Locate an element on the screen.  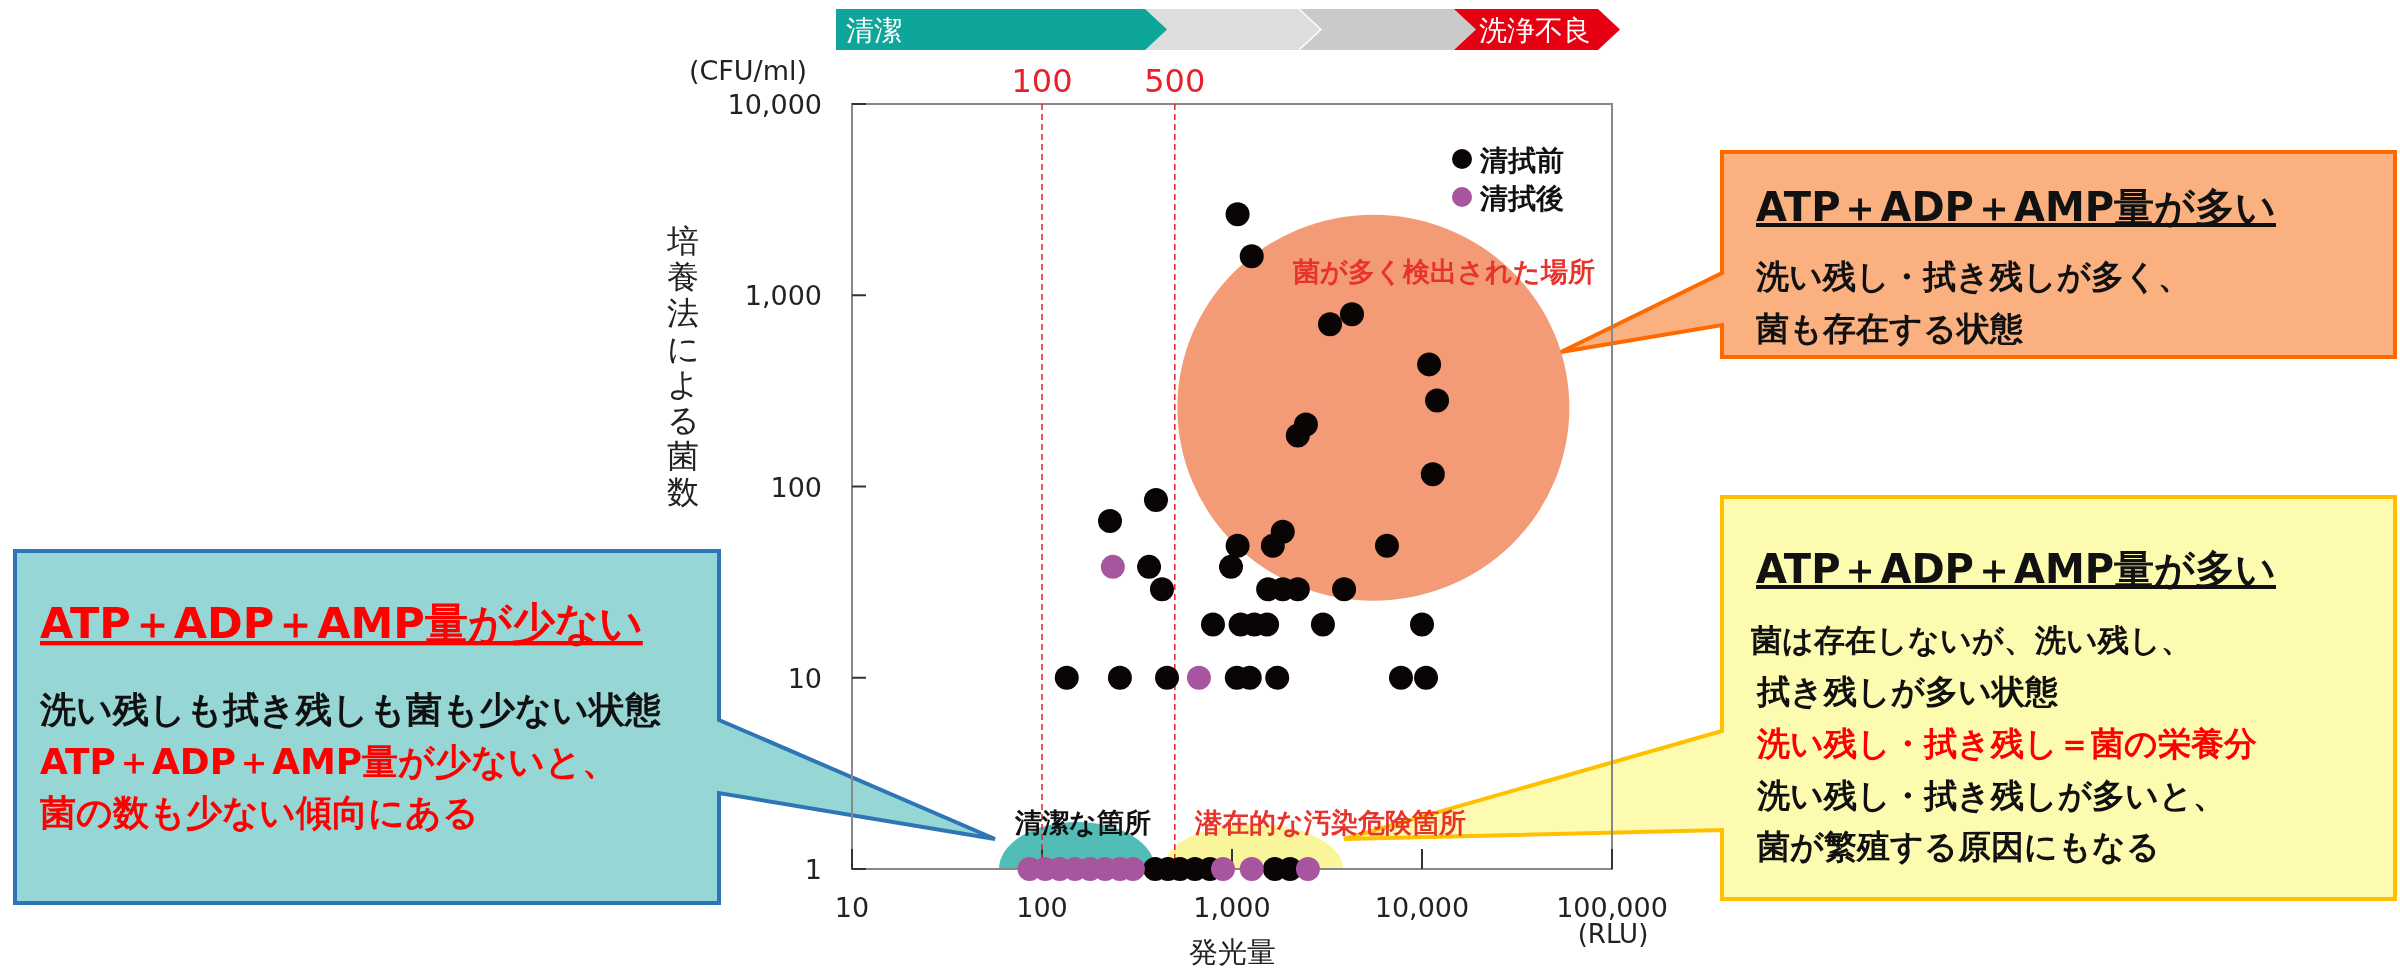
ref-line-label: 500 is located at coordinates (1175, 81).